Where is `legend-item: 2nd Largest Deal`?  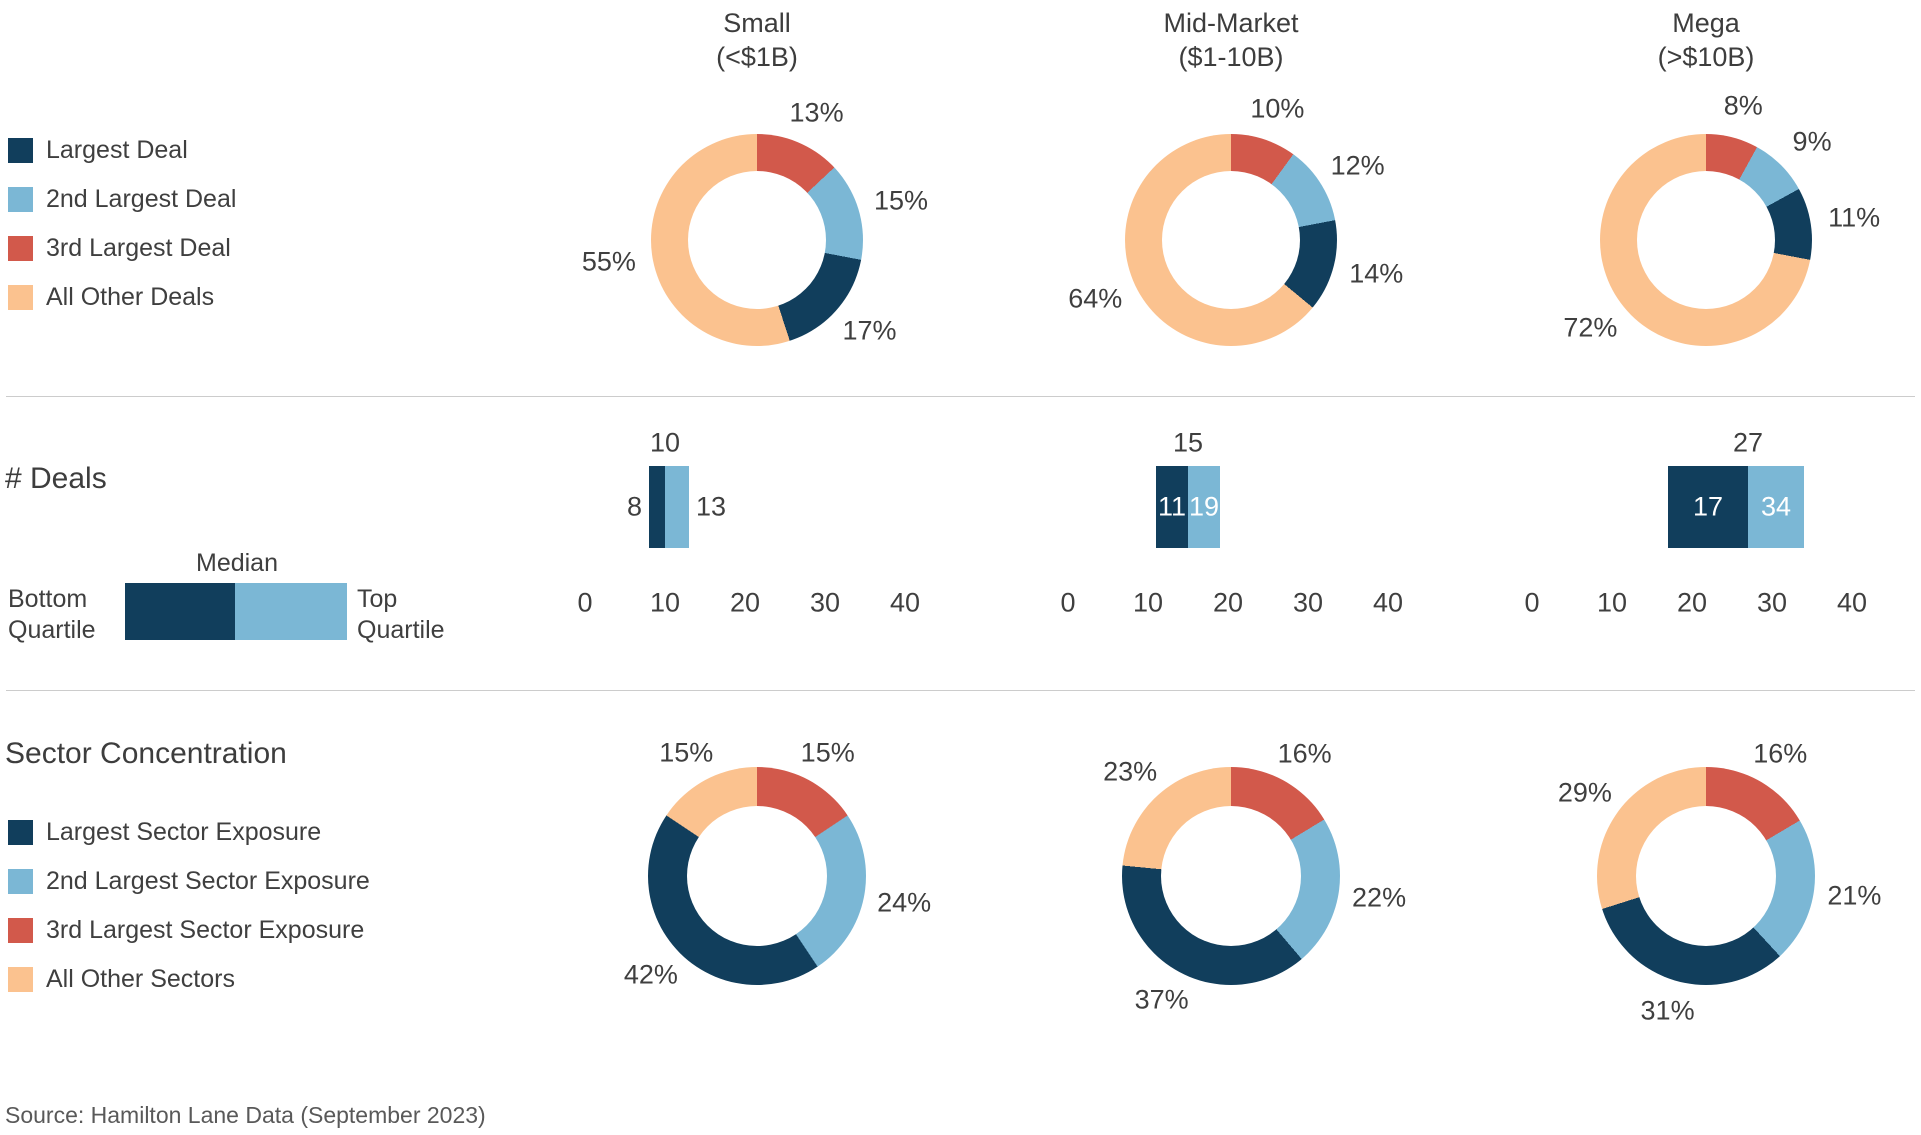
legend-item: 2nd Largest Deal is located at coordinates (122, 199).